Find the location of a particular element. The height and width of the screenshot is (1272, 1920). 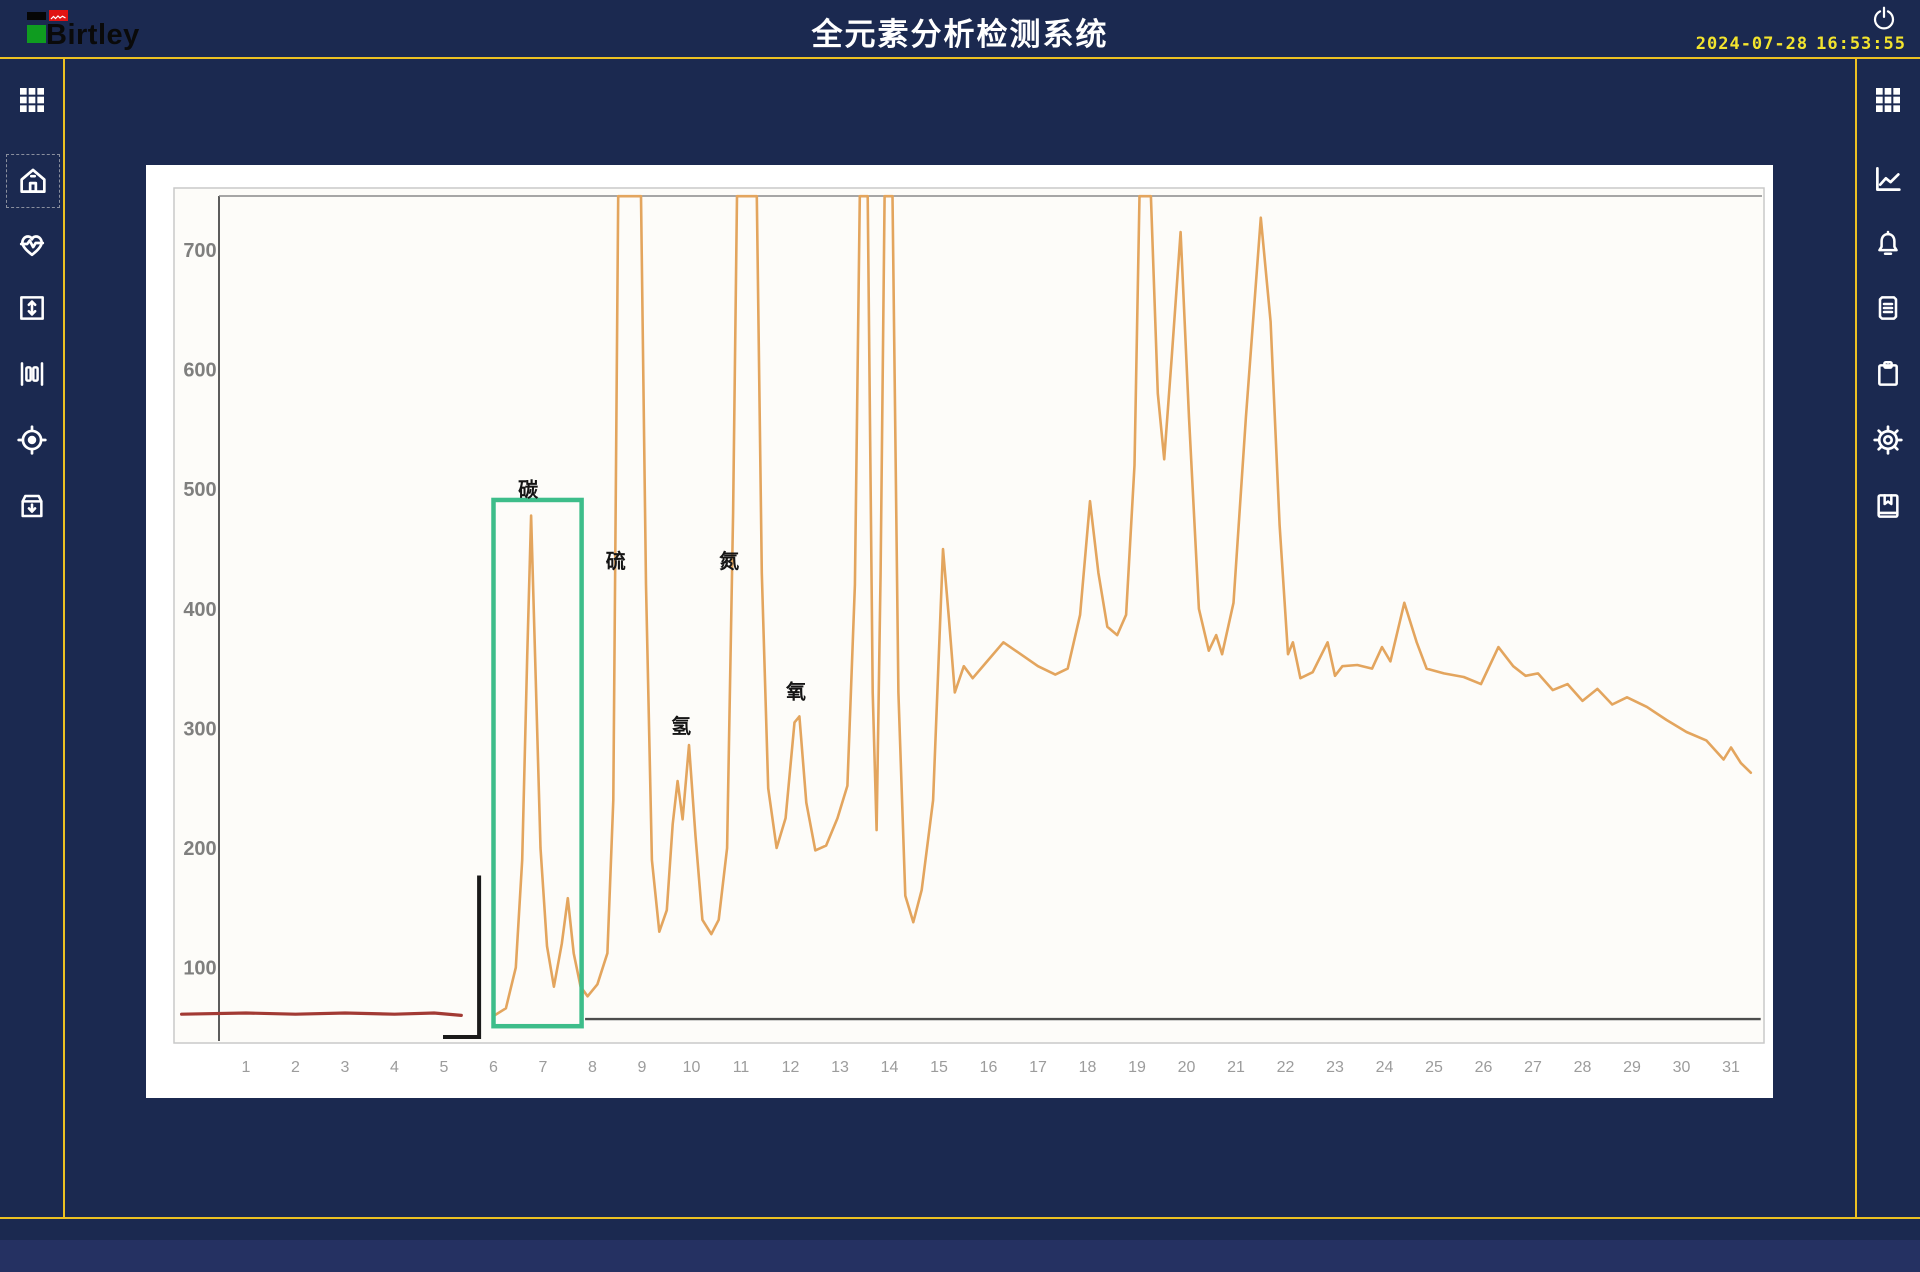

logo-red-block is located at coordinates (58, 15).